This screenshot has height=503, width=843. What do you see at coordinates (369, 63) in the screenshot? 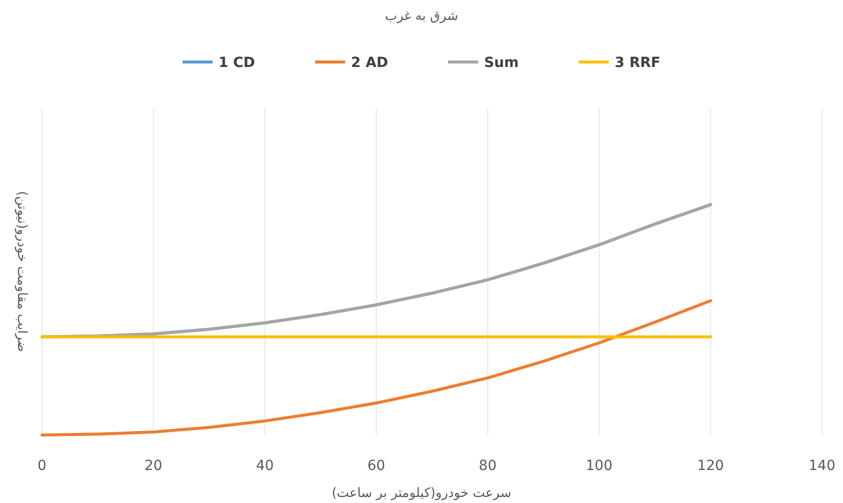
I see `legend-label: 2 AD` at bounding box center [369, 63].